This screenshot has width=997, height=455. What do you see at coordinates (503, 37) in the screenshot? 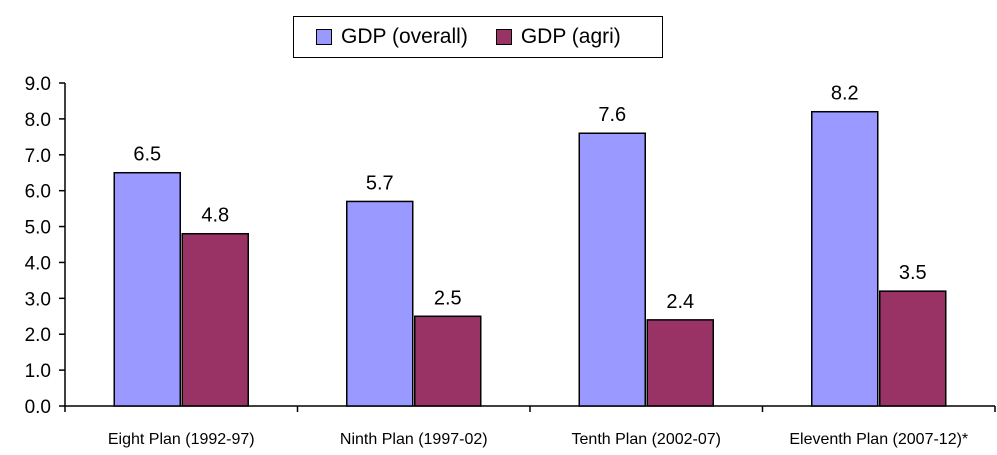
I see `legend-swatch-agri` at bounding box center [503, 37].